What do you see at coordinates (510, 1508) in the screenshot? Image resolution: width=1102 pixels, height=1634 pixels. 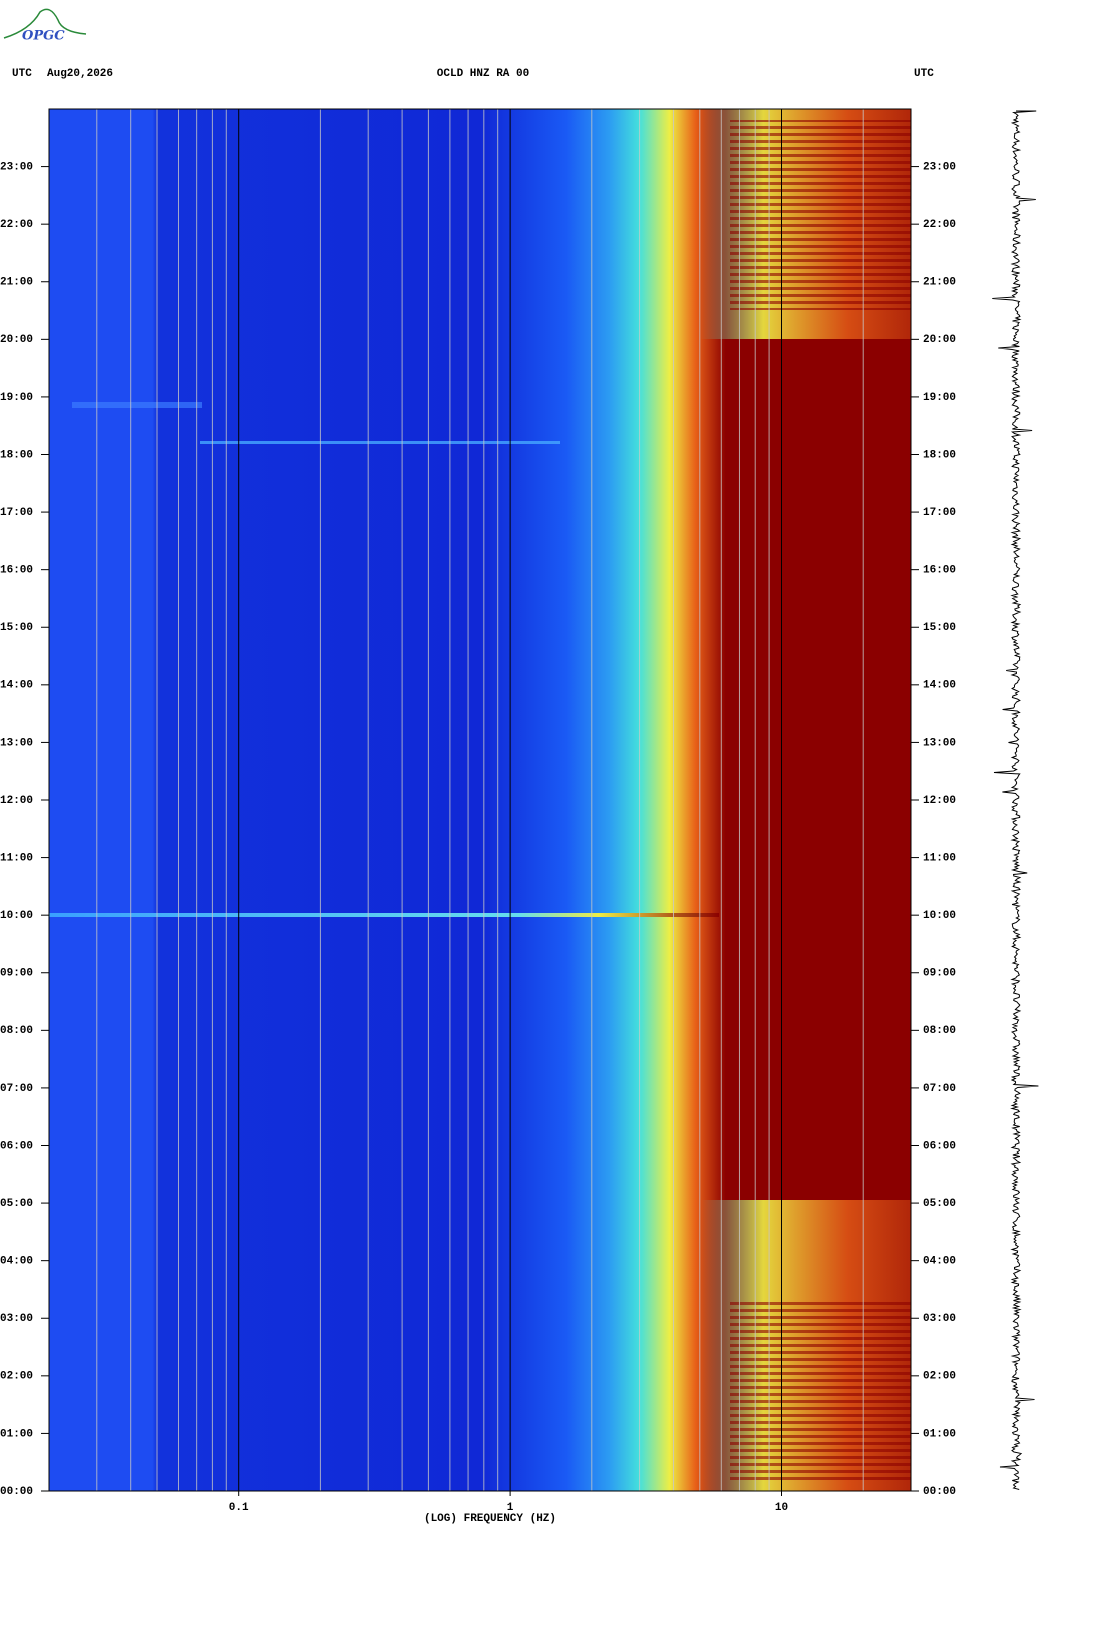 I see `x-tick-label: 1` at bounding box center [510, 1508].